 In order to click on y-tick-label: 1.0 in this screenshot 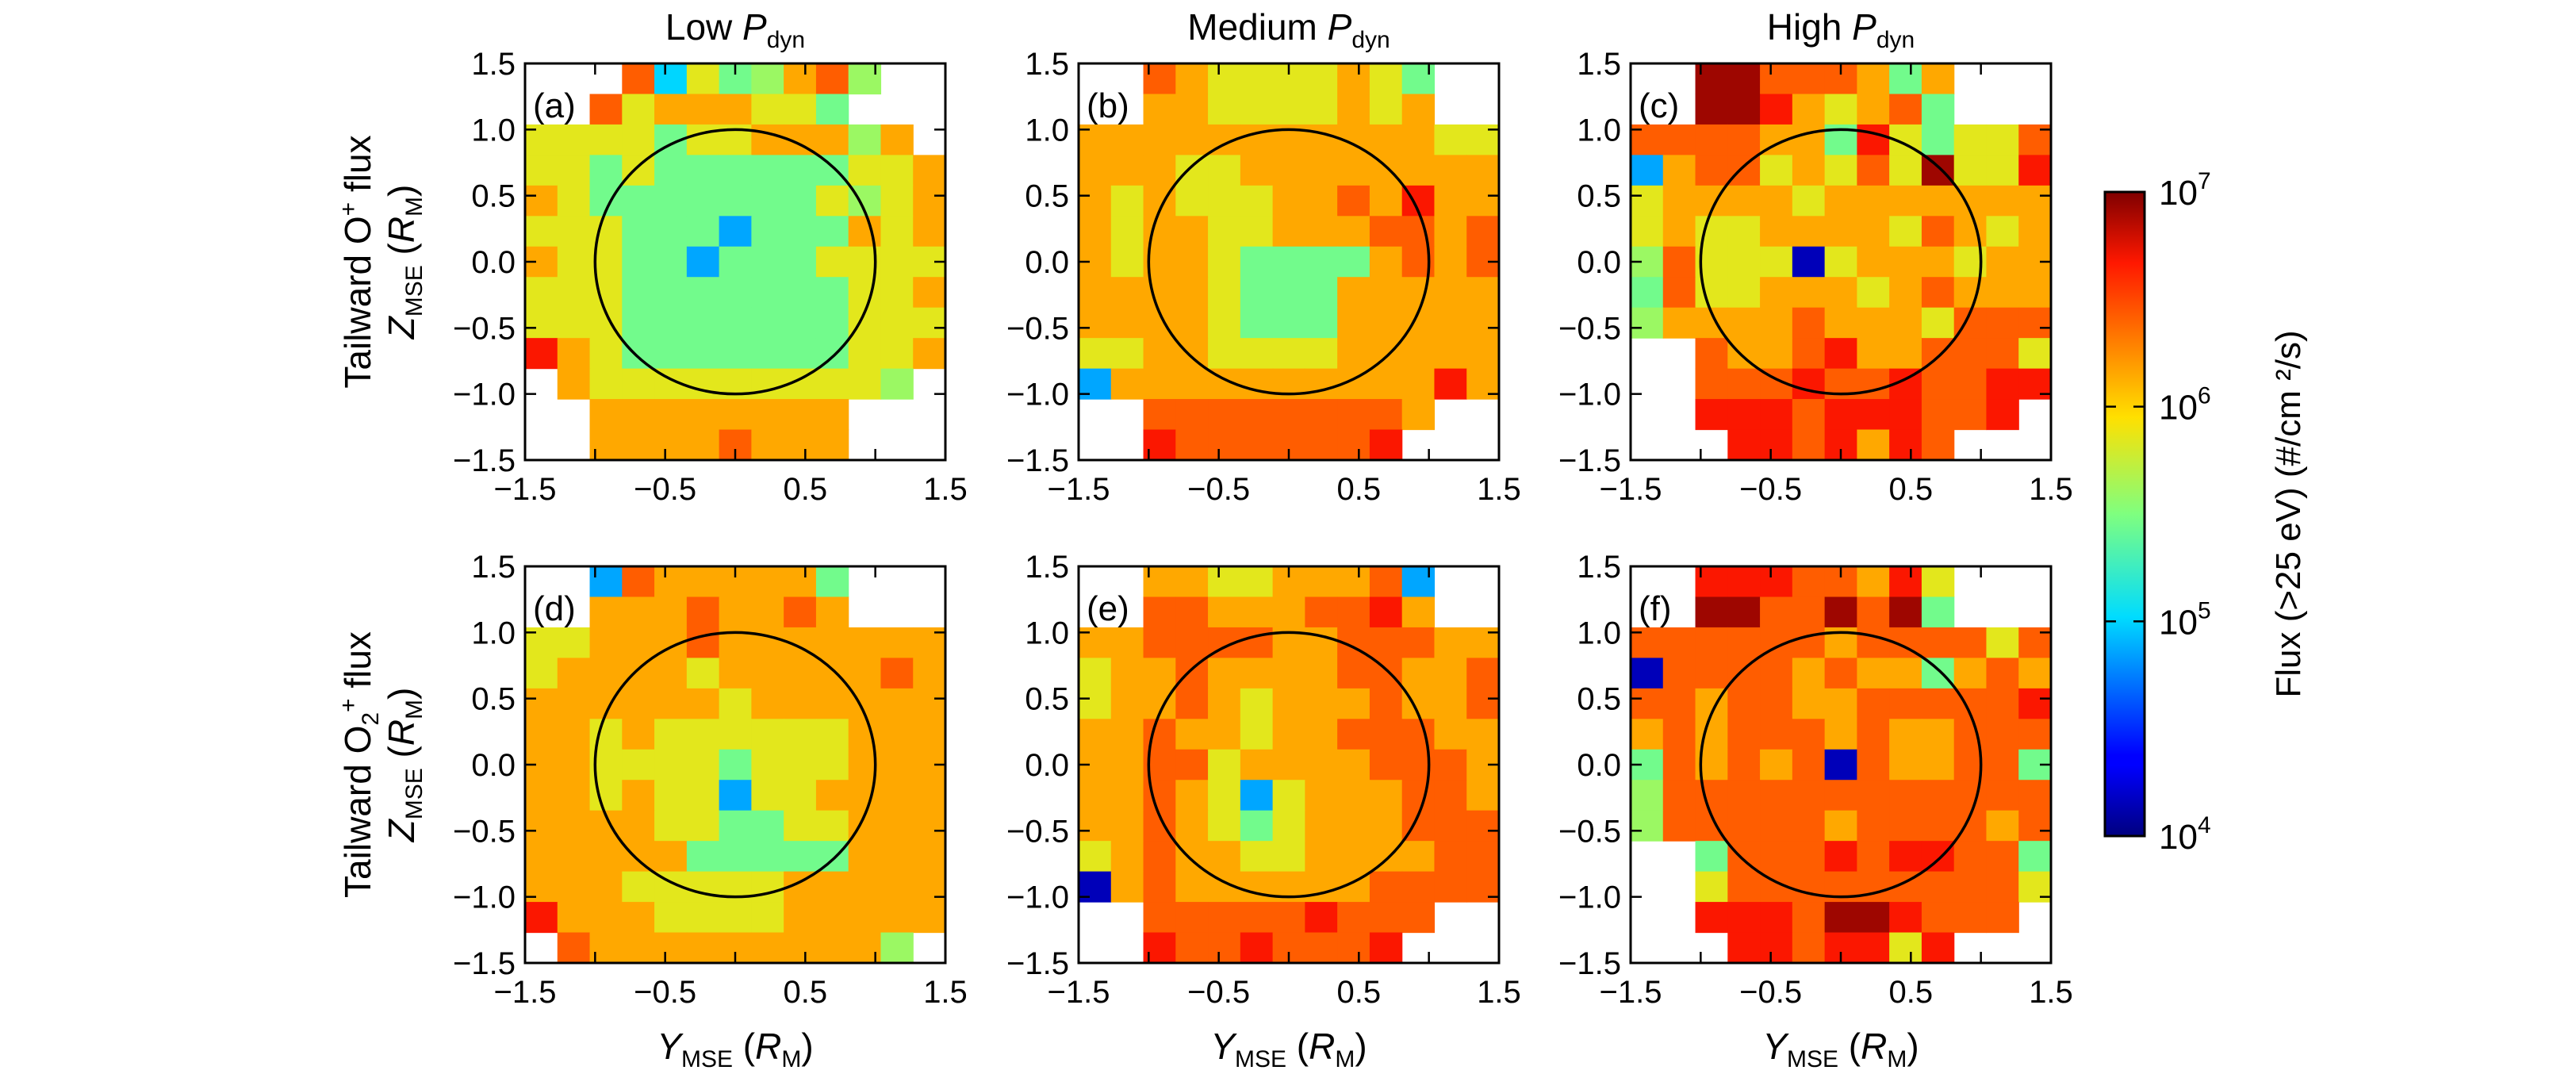, I will do `click(494, 130)`.